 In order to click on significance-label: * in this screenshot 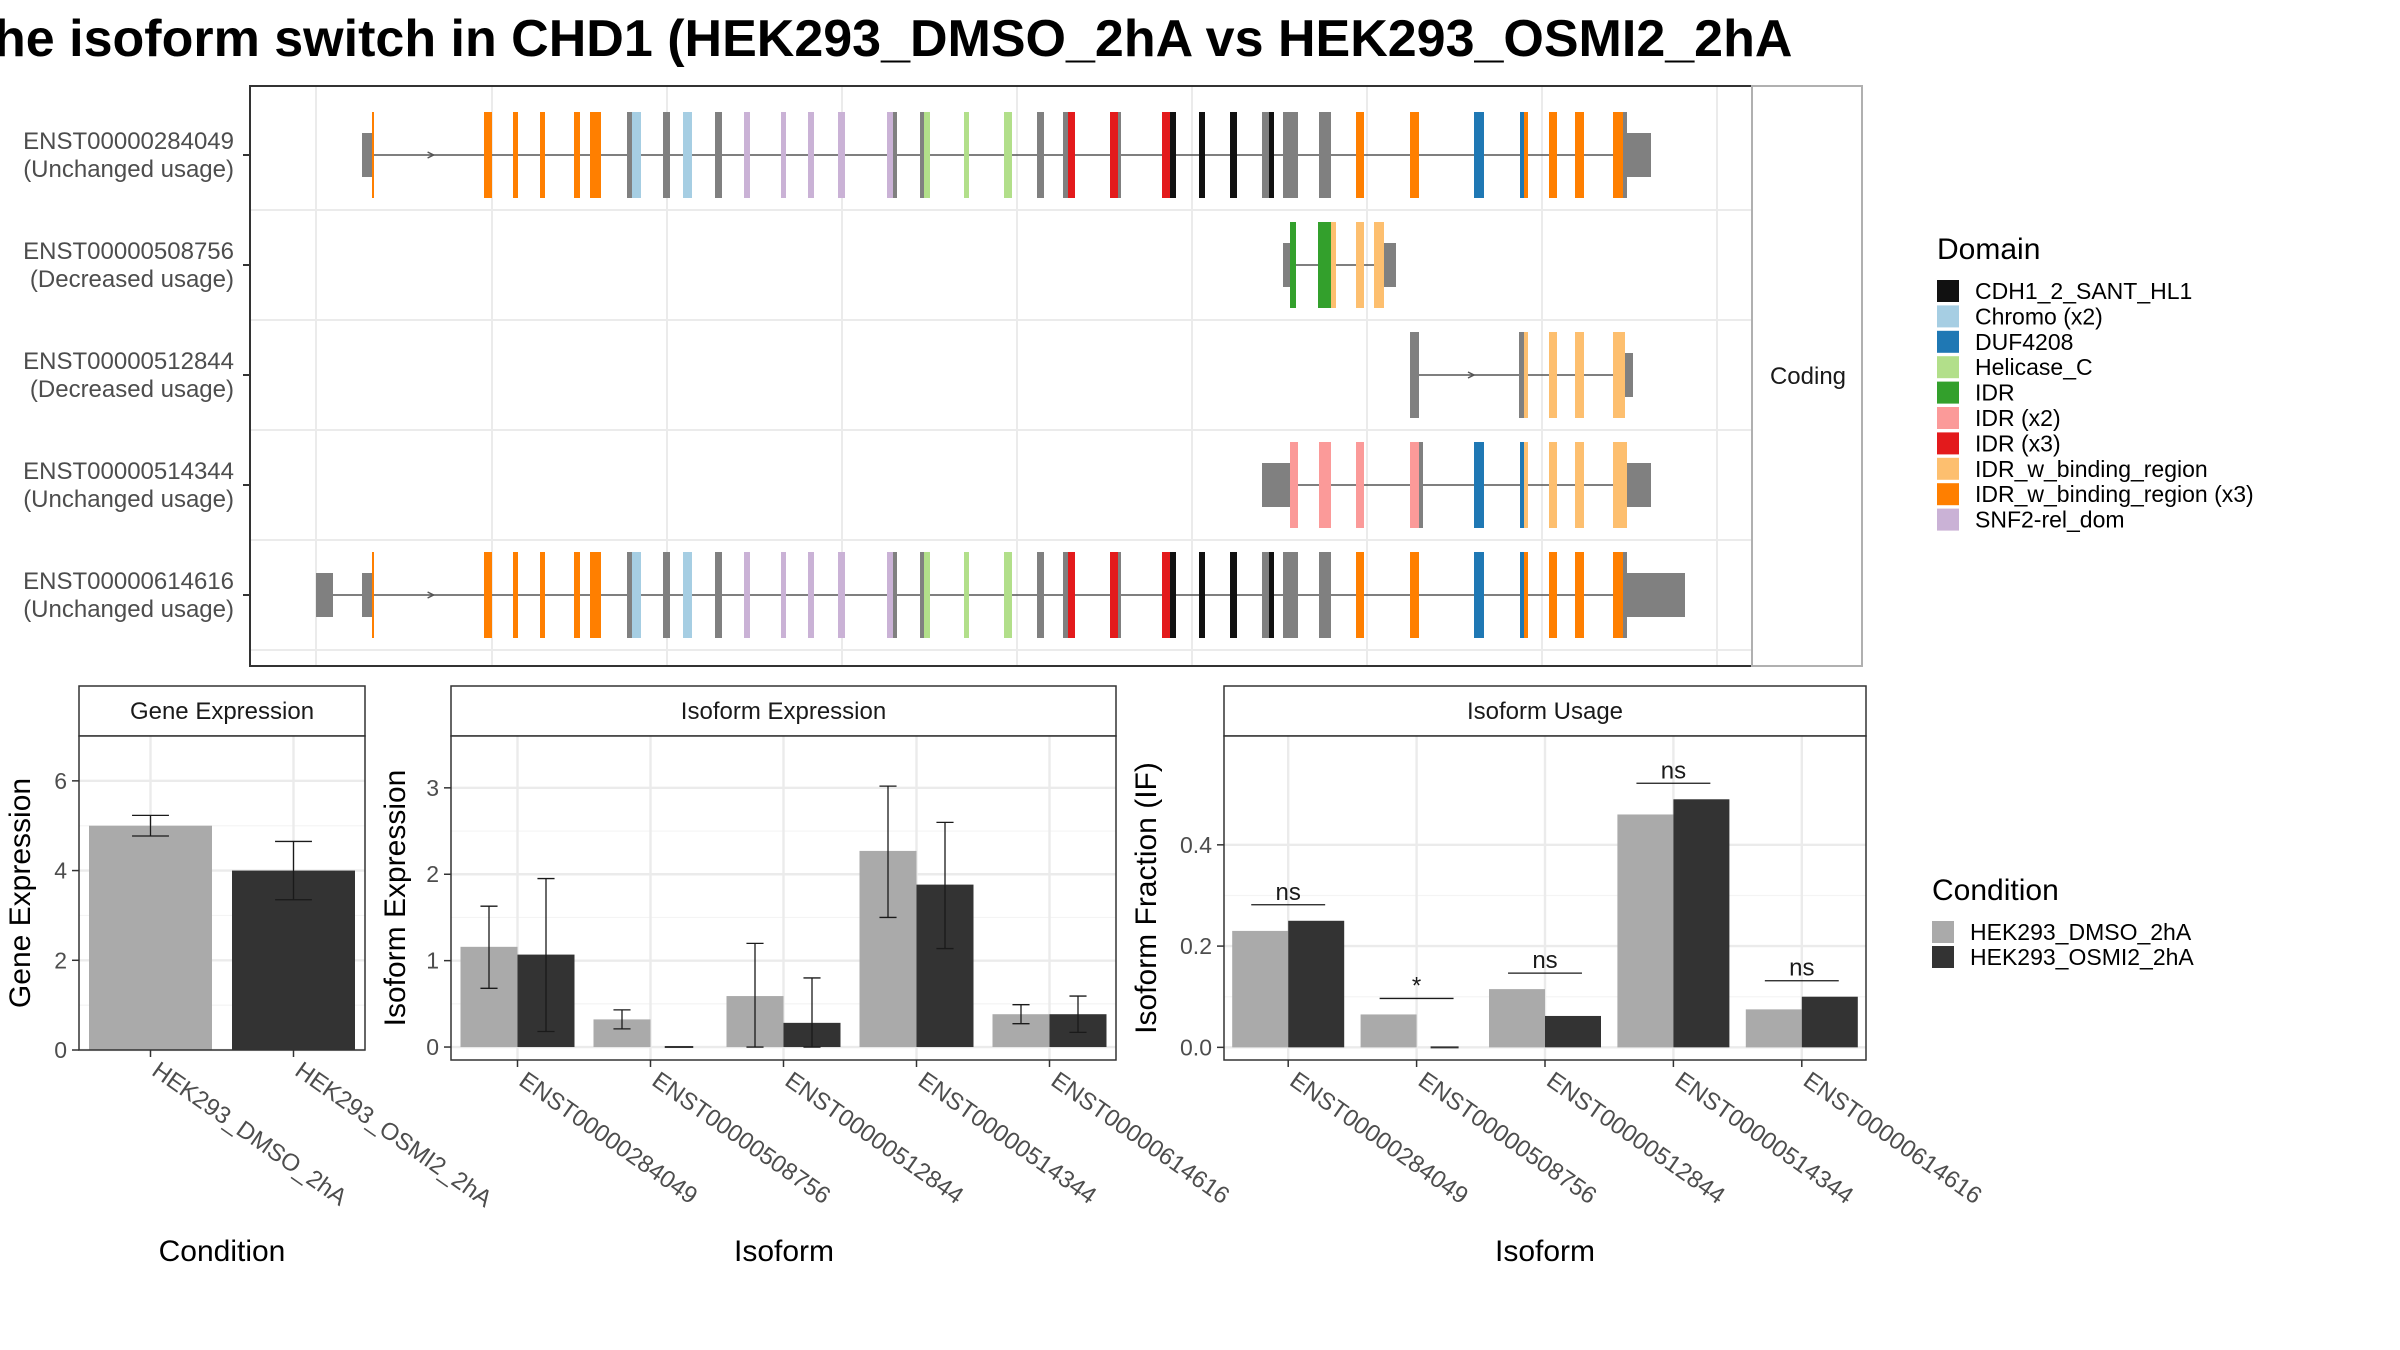, I will do `click(1416, 985)`.